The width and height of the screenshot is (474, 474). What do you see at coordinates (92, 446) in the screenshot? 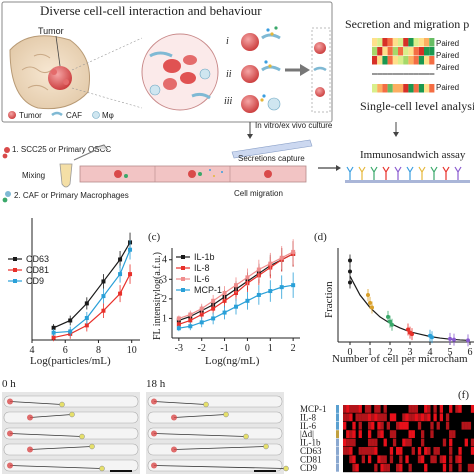
I see `cell-end` at bounding box center [92, 446].